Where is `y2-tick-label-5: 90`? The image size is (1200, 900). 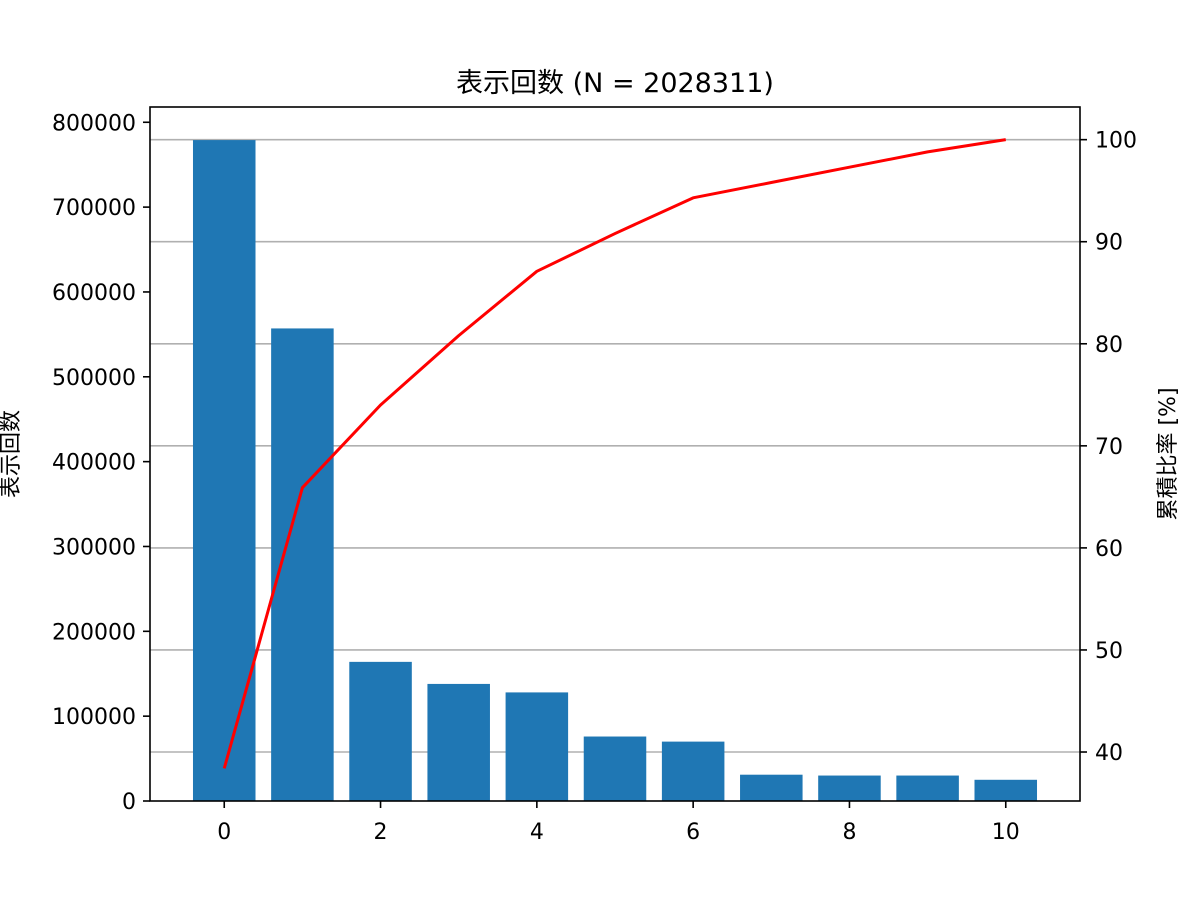 y2-tick-label-5: 90 is located at coordinates (1109, 243).